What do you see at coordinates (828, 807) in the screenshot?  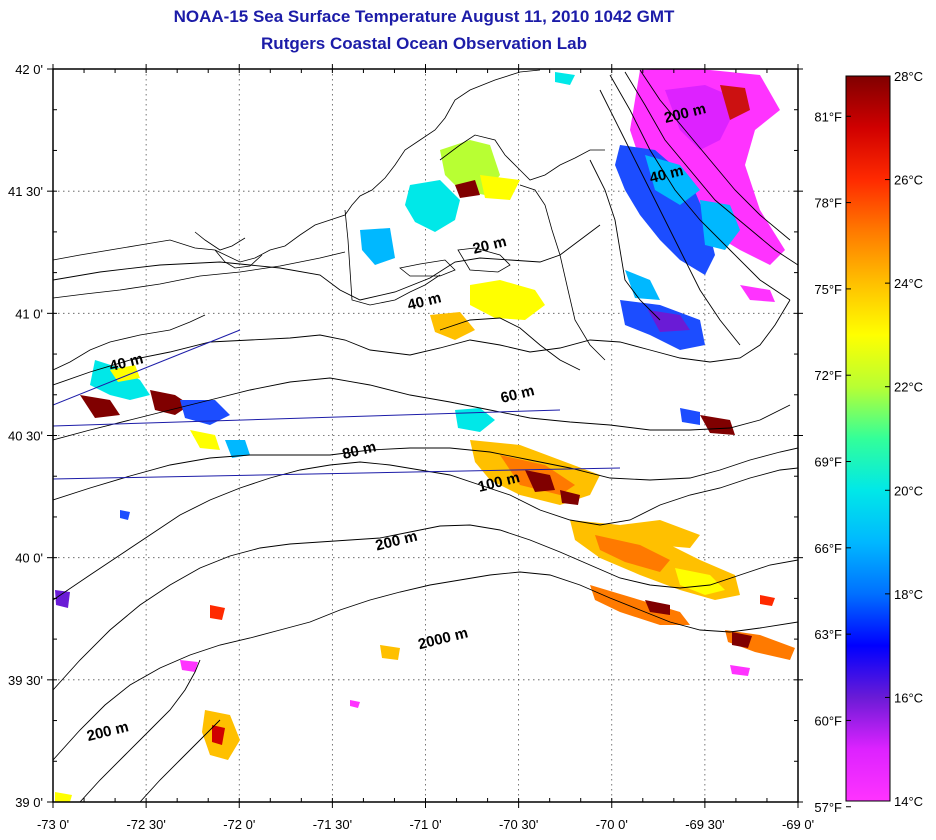 I see `colorbar-label-f: 57°F` at bounding box center [828, 807].